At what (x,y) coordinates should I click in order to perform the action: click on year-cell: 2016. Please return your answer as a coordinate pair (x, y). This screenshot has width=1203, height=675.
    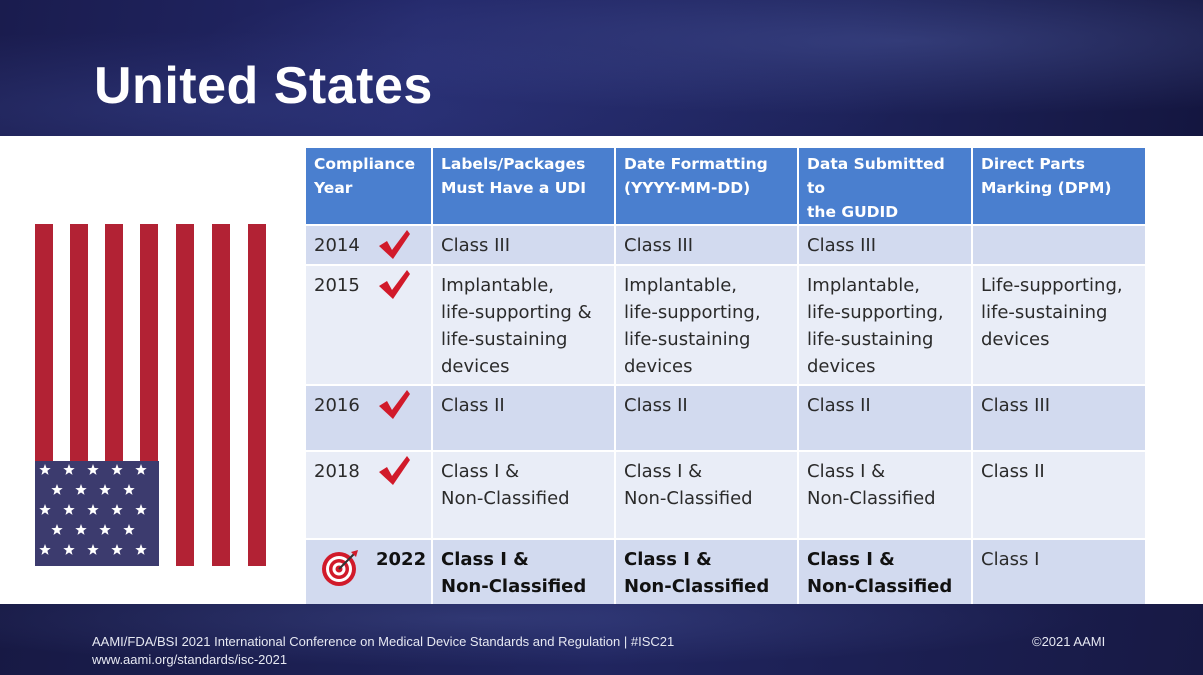
    Looking at the image, I should click on (368, 418).